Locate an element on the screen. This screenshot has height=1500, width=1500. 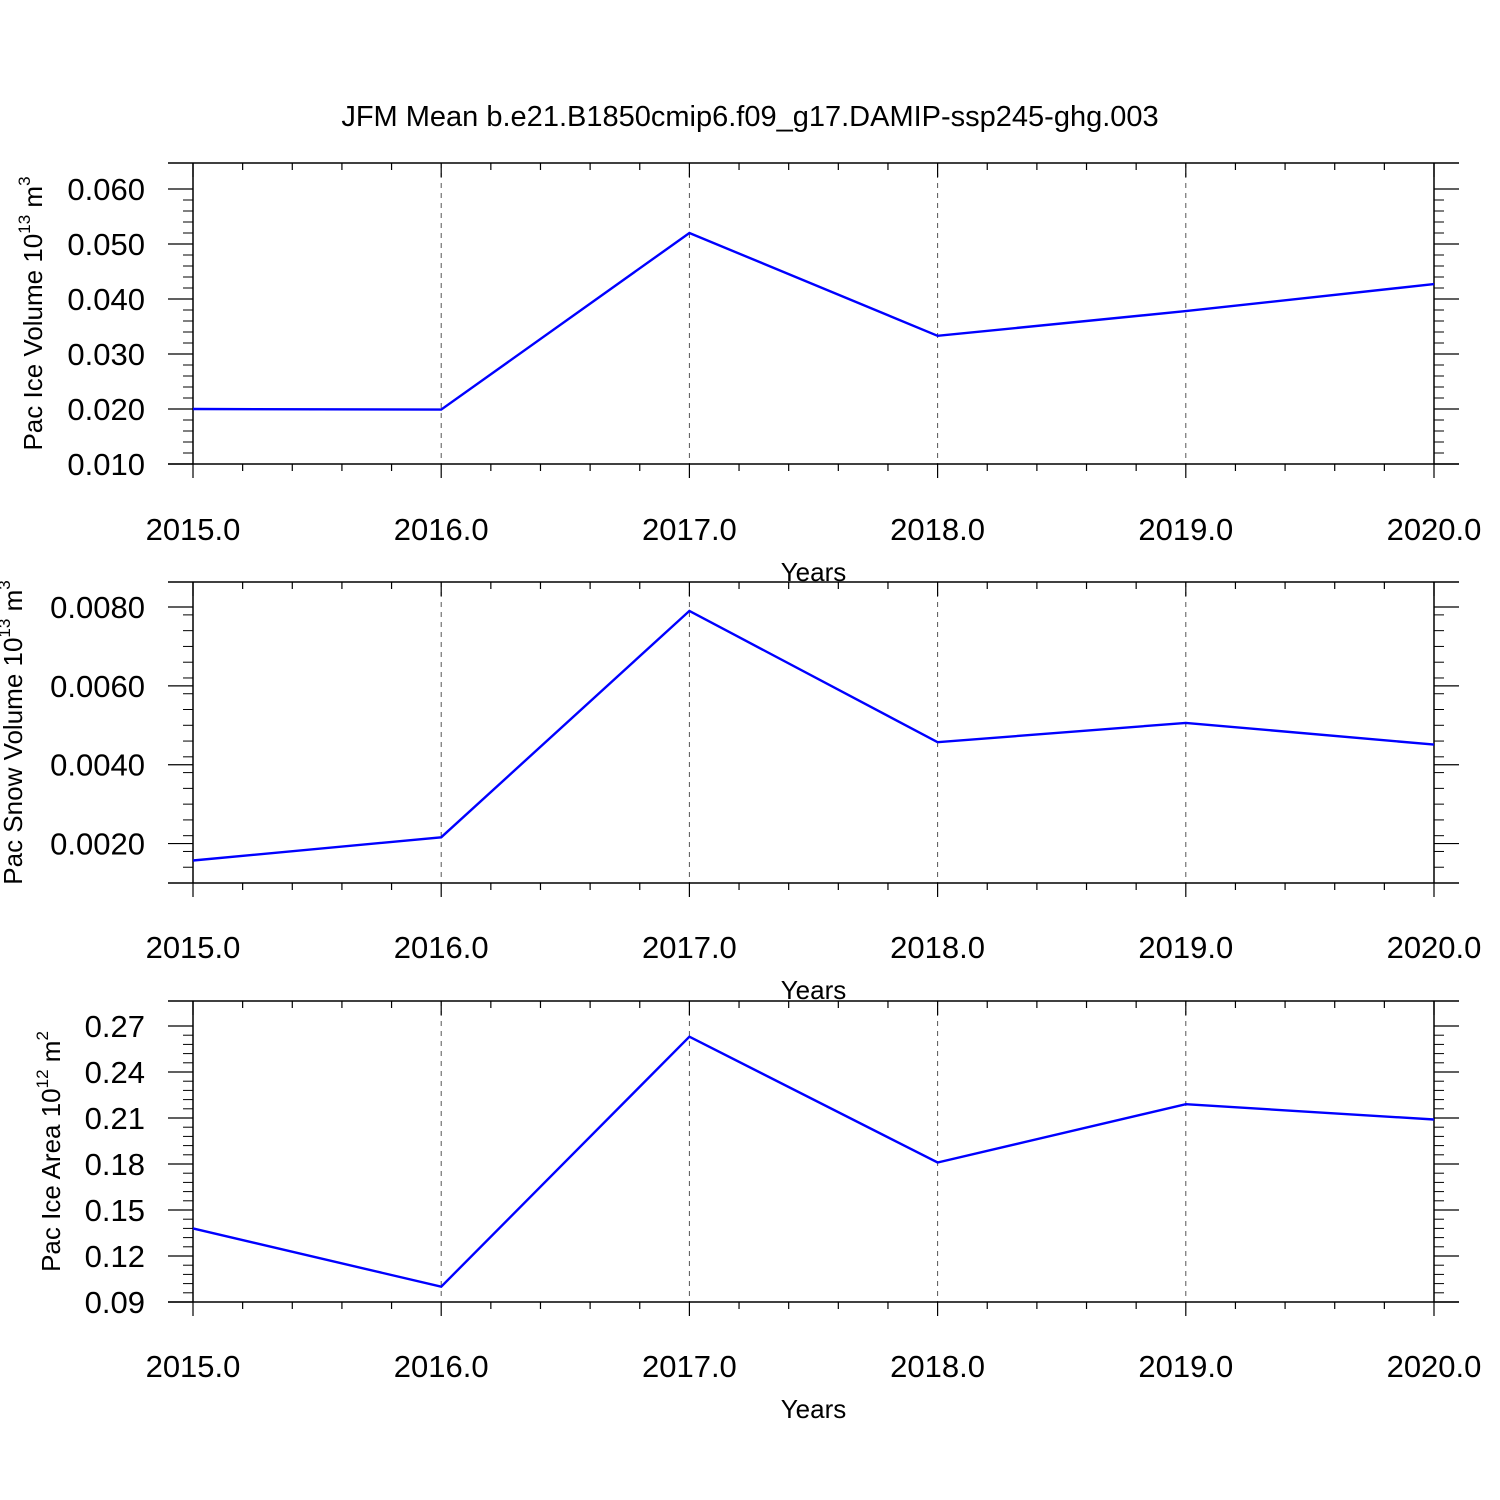
y-tick-label: 0.0080 is located at coordinates (97, 607).